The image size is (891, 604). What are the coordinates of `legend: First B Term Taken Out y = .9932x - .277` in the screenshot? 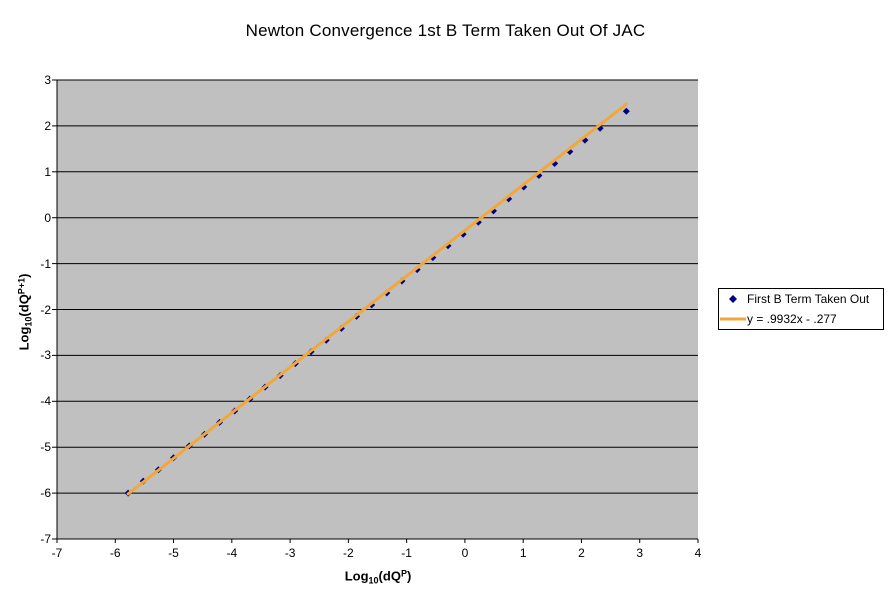 It's located at (801, 309).